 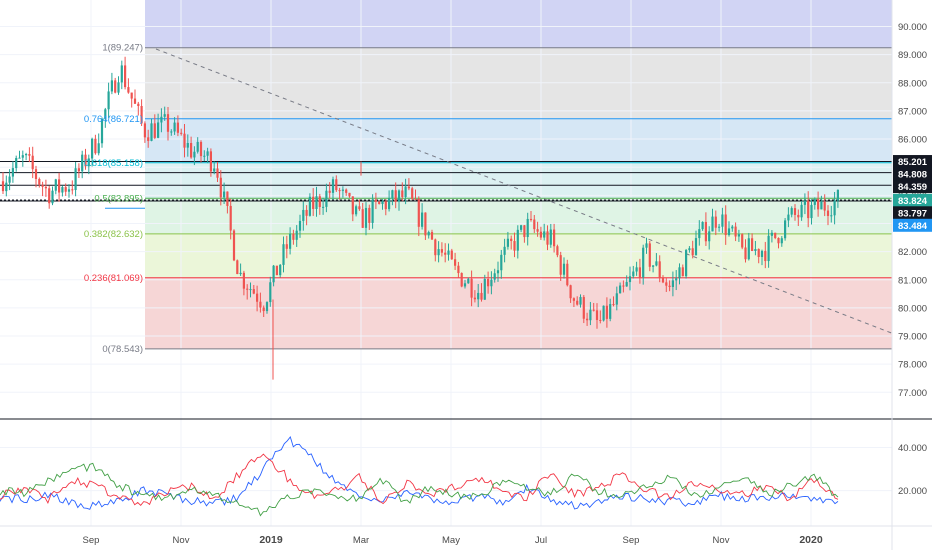 I want to click on price-tick-13: 90.000, so click(x=912, y=27).